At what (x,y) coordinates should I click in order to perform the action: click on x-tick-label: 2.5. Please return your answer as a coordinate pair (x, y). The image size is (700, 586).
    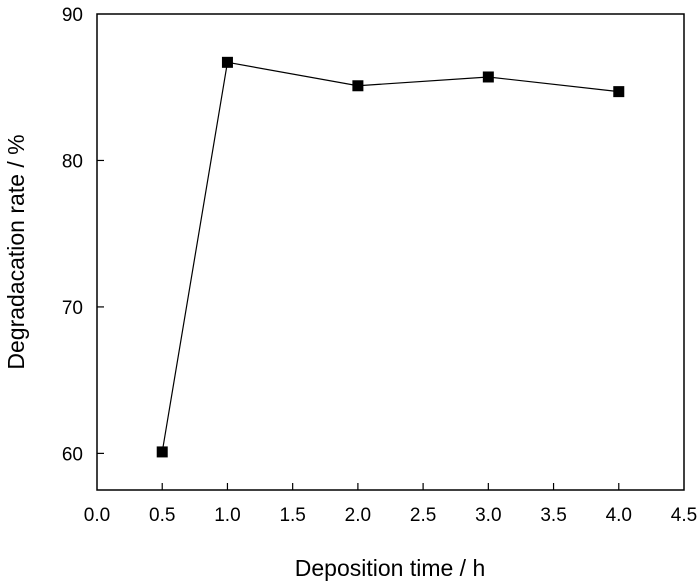
    Looking at the image, I should click on (423, 515).